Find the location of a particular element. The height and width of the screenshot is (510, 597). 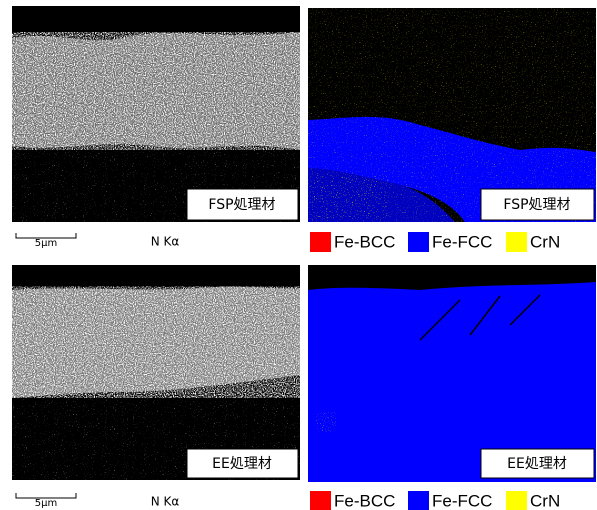

phase-label: EE処理材 is located at coordinates (537, 464).